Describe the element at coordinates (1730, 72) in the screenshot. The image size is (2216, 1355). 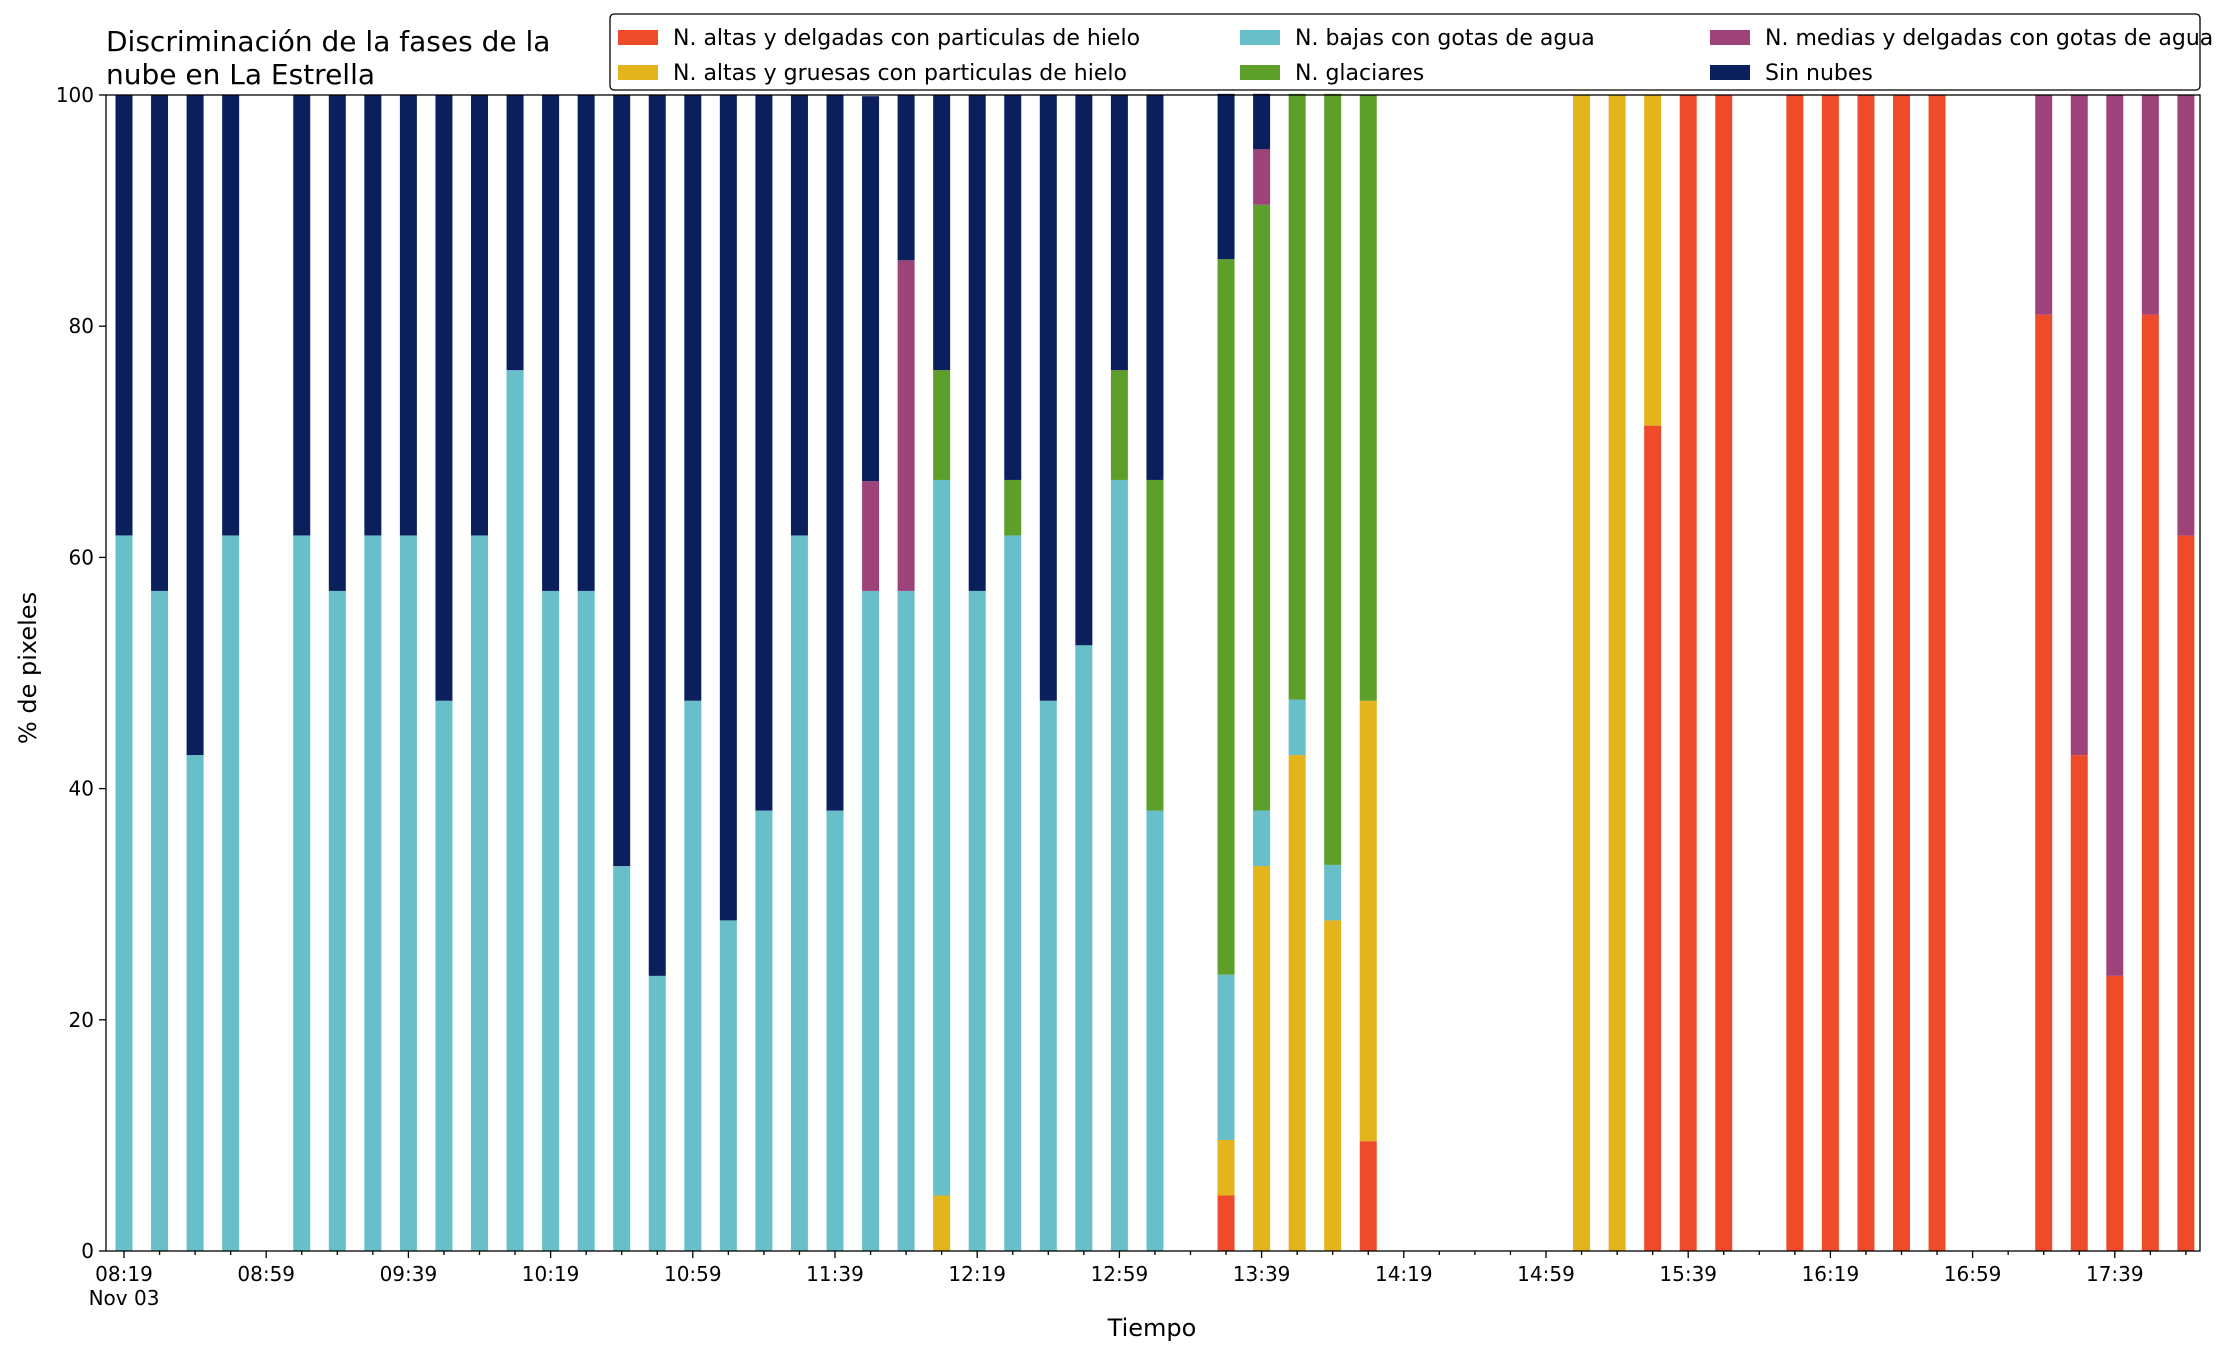
I see `legend-swatch-sin-nubes` at that location.